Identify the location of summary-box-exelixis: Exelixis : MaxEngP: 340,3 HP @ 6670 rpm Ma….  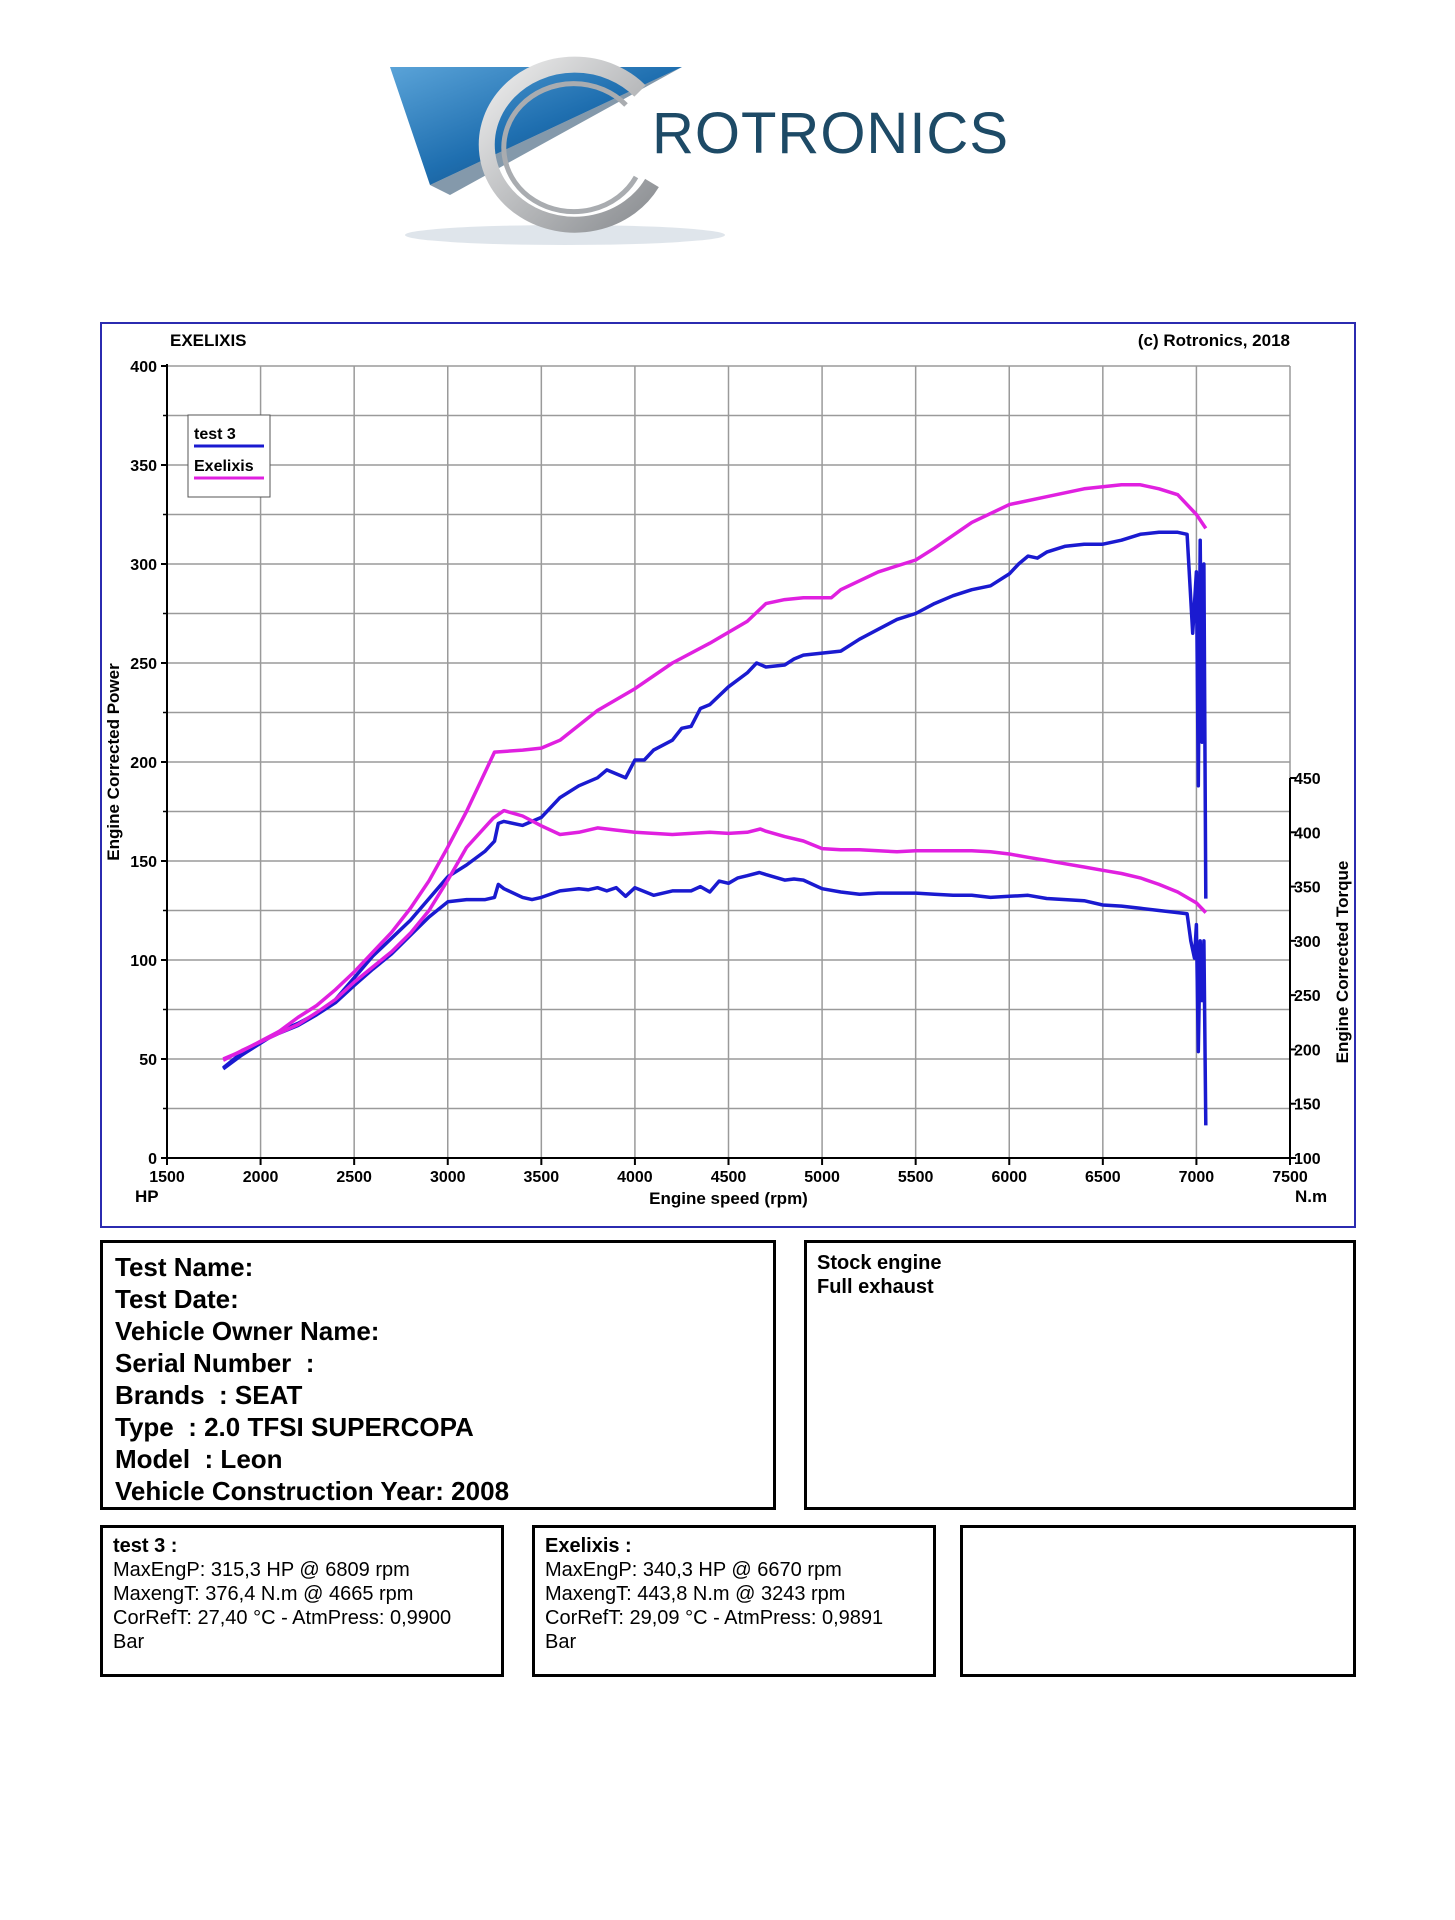
(734, 1601).